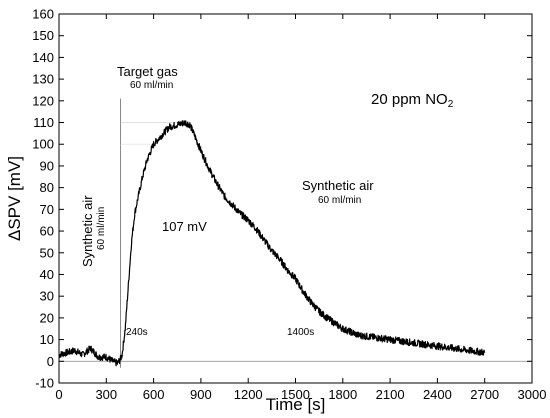  Describe the element at coordinates (151, 85) in the screenshot. I see `annotation-target-gas-flow: 60 ml/min` at that location.